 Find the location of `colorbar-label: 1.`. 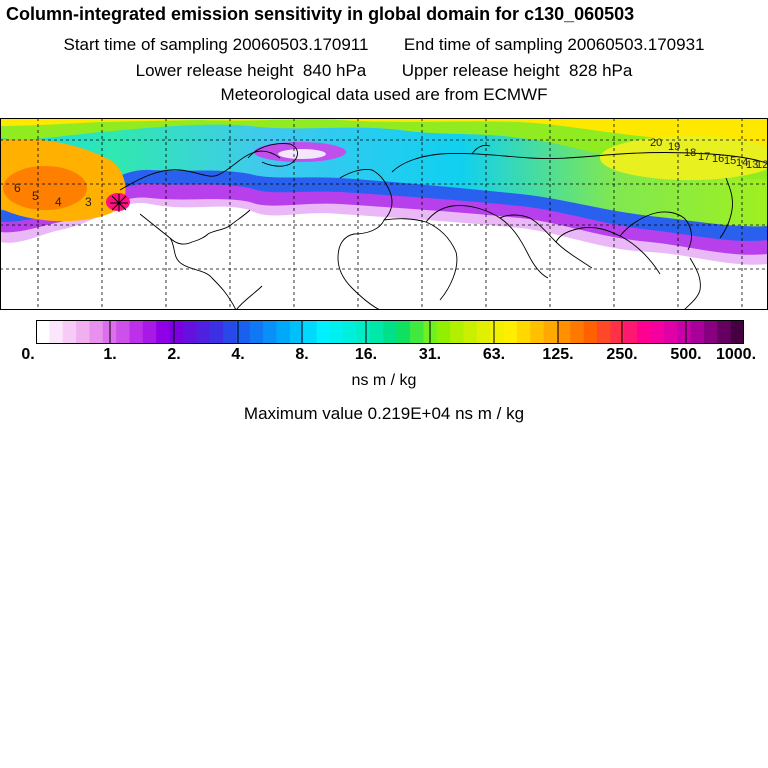

colorbar-label: 1. is located at coordinates (110, 354).